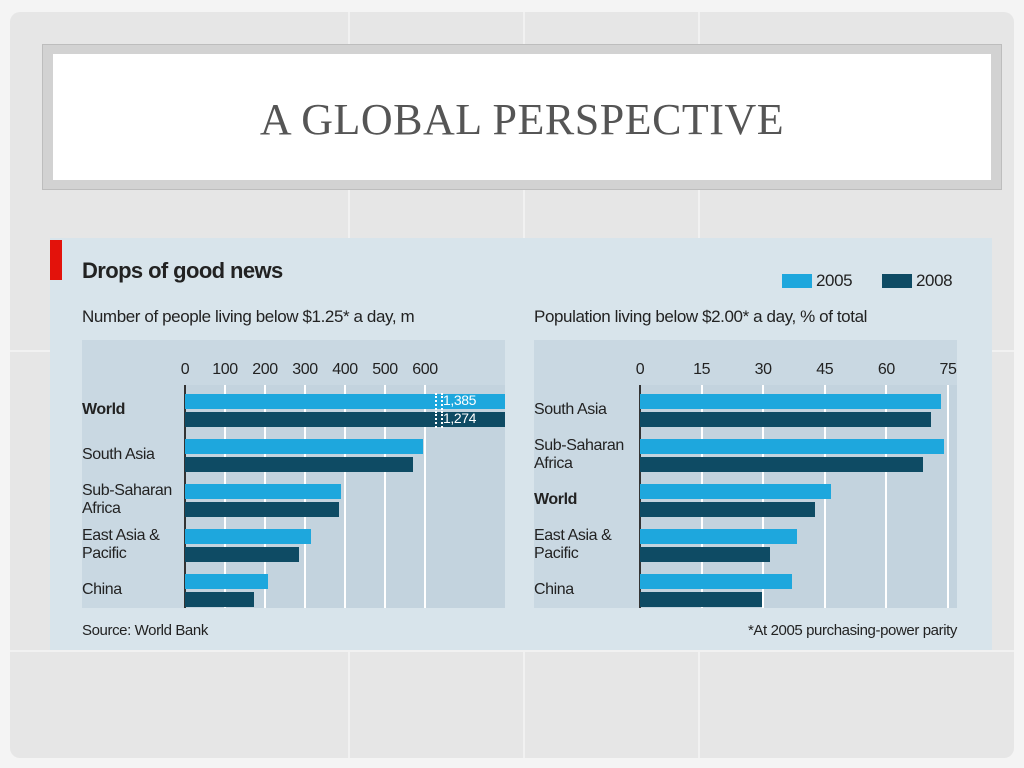  Describe the element at coordinates (834, 280) in the screenshot. I see `legend-label: 2005` at that location.